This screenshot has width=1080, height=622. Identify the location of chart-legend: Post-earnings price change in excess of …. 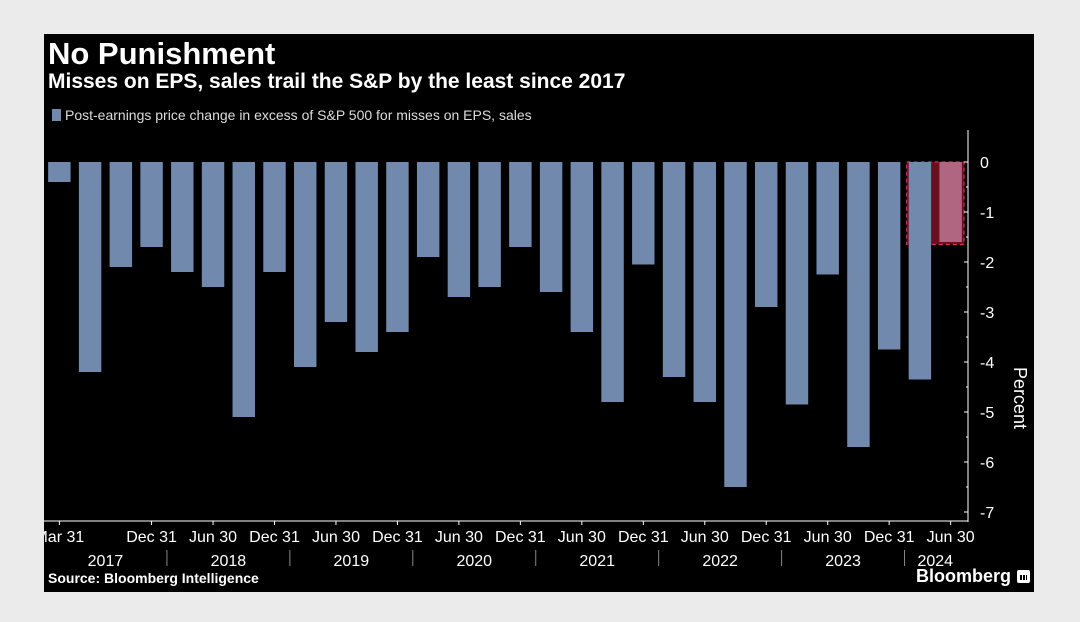
(292, 115).